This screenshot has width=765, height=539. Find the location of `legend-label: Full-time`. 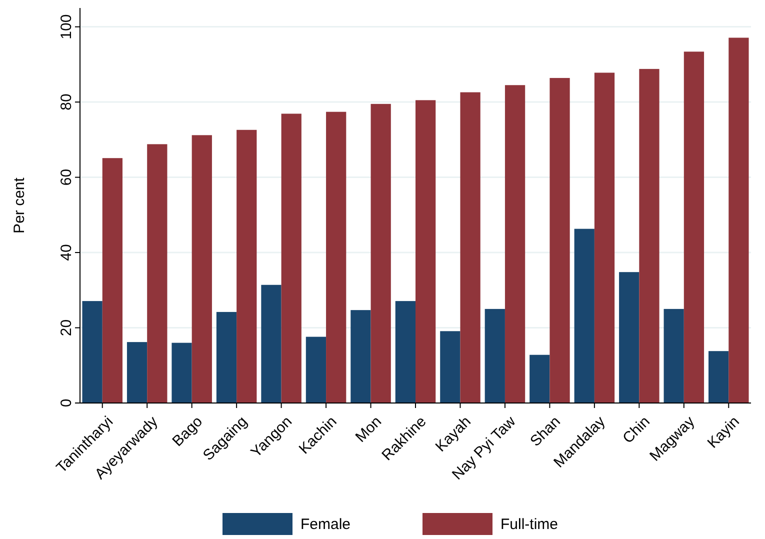

legend-label: Full-time is located at coordinates (529, 524).